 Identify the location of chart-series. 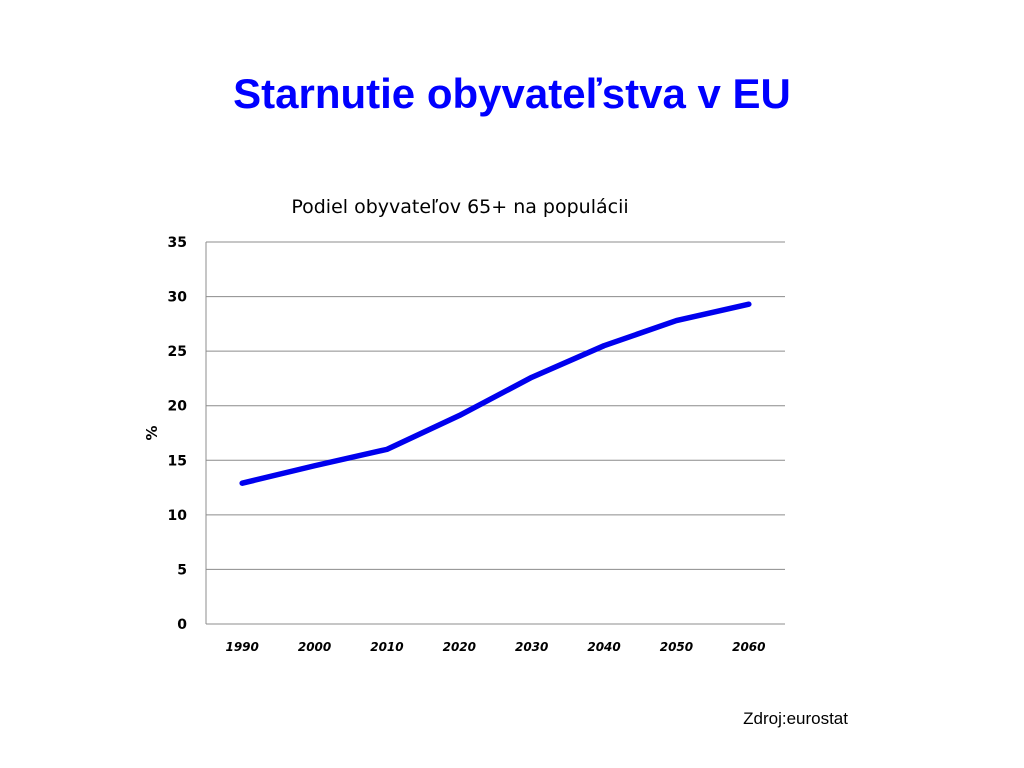
(495, 393).